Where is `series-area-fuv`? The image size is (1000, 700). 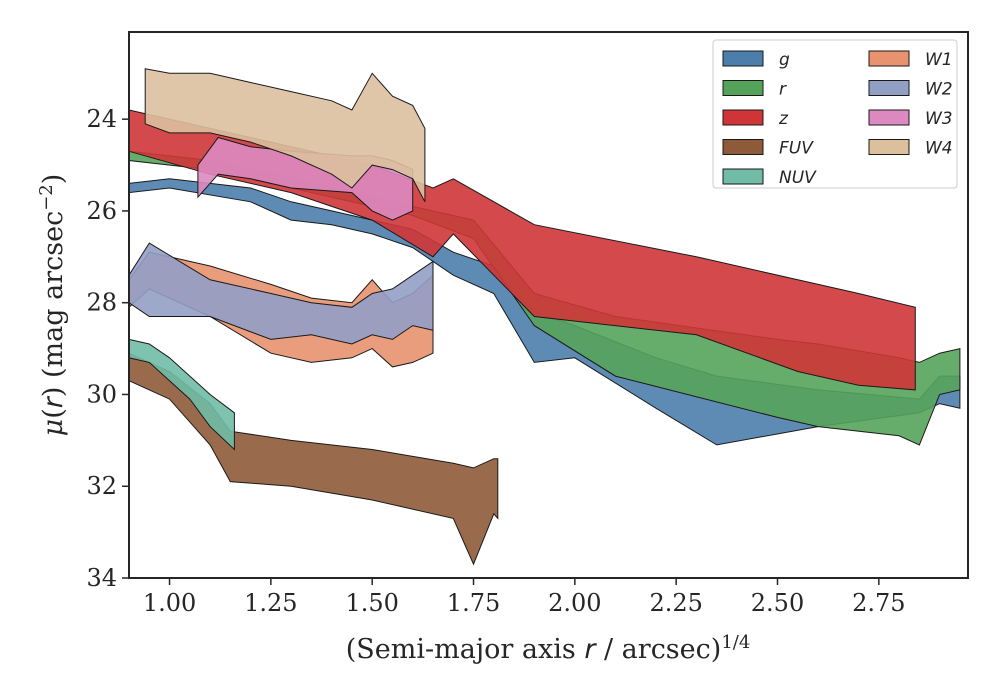
series-area-fuv is located at coordinates (313, 459).